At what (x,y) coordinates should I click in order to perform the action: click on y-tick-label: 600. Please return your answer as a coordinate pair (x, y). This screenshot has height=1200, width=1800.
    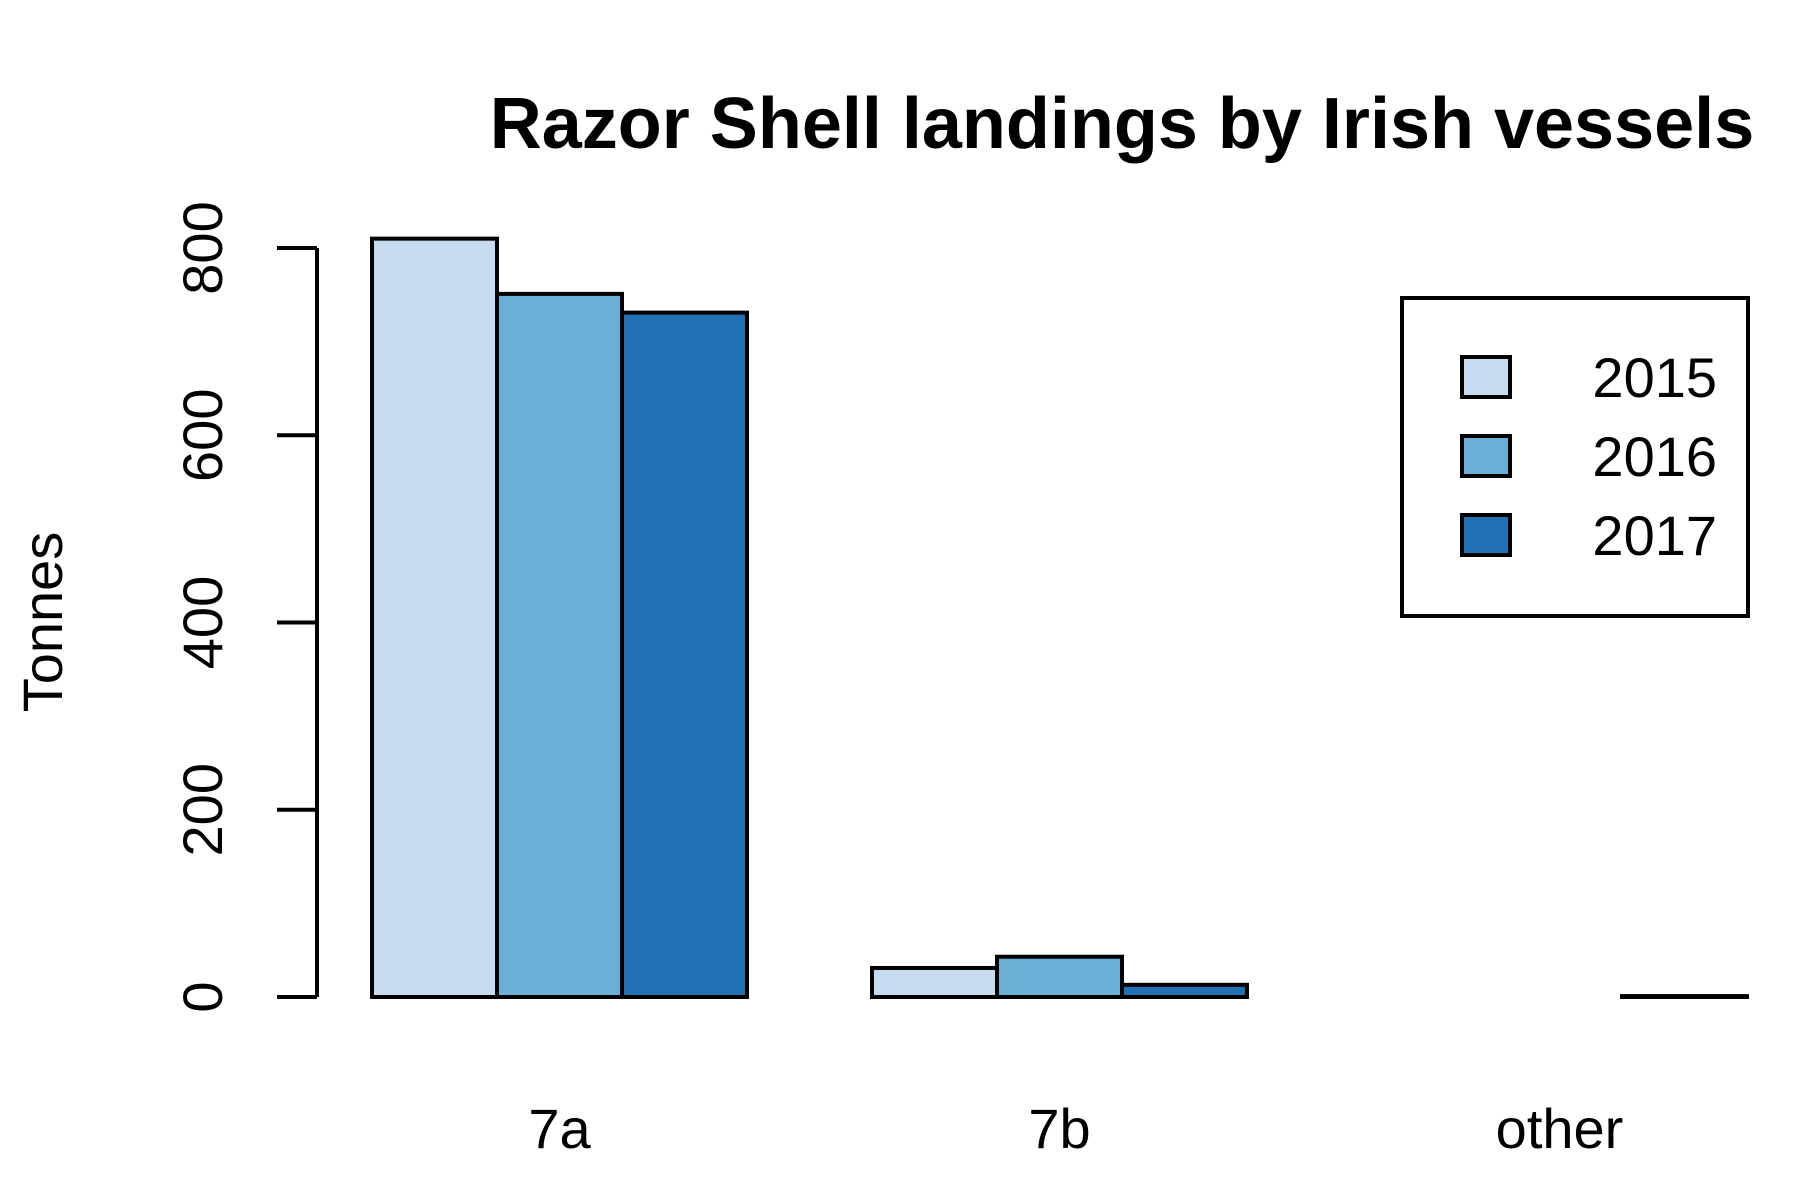
    Looking at the image, I should click on (202, 435).